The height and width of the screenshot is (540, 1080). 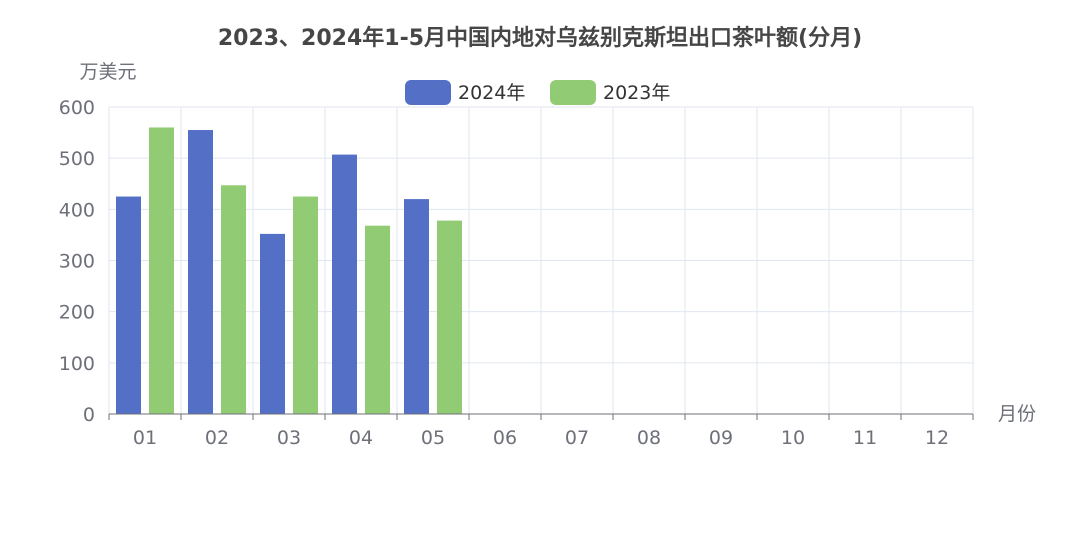 What do you see at coordinates (577, 438) in the screenshot?
I see `x-tick-label: 07` at bounding box center [577, 438].